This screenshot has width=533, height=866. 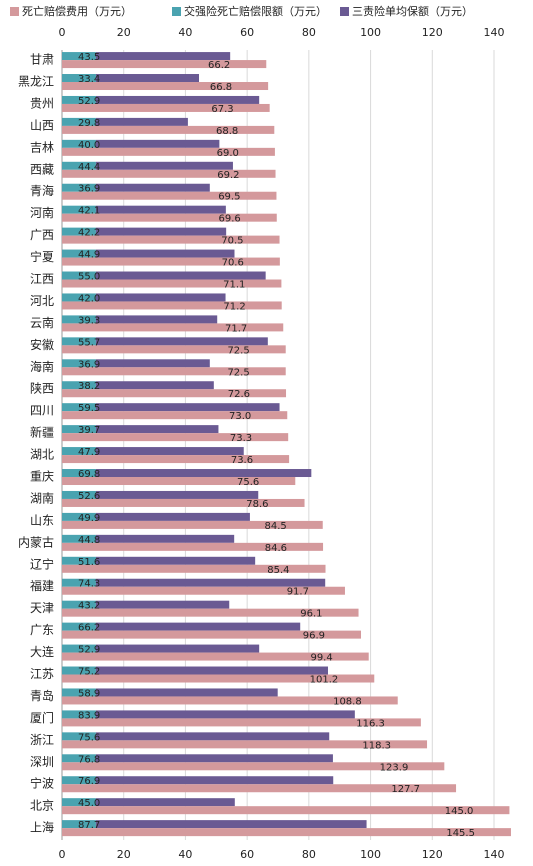 I want to click on data-label: 43.5, so click(x=89, y=57).